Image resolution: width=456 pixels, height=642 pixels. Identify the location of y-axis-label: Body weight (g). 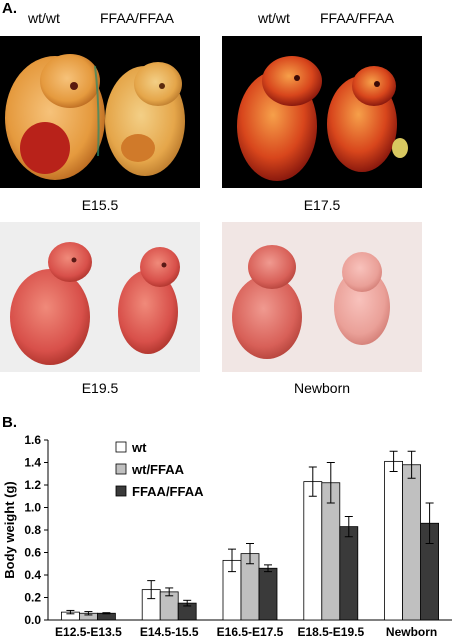
(9, 530).